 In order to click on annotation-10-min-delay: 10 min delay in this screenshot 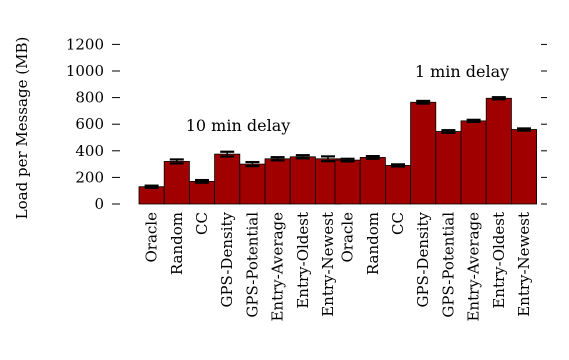, I will do `click(238, 125)`.